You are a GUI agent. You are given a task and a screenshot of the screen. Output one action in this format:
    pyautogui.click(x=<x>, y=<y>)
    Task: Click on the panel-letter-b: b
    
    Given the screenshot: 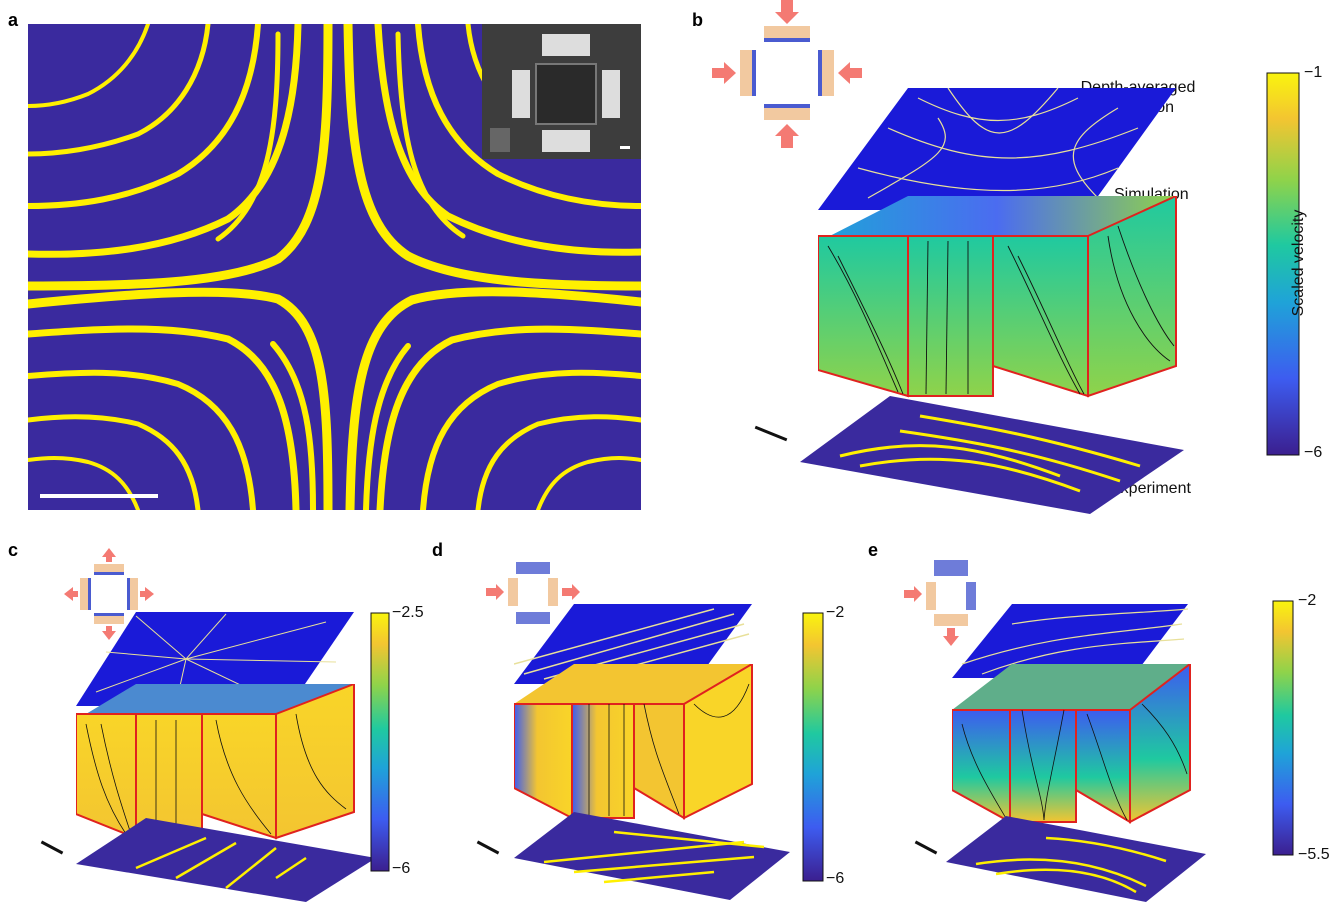 What is the action you would take?
    pyautogui.click(x=697, y=20)
    